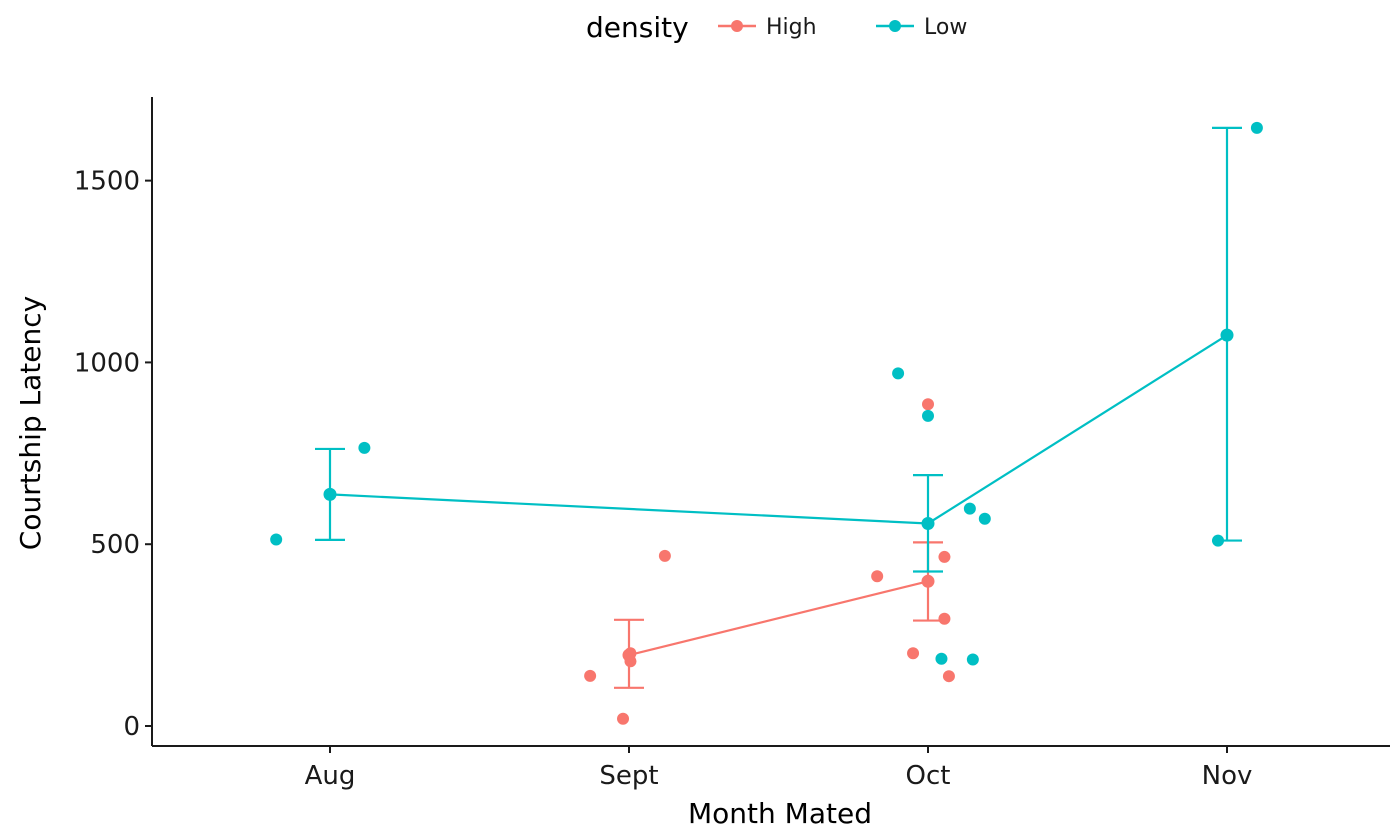  Describe the element at coordinates (771, 768) in the screenshot. I see `x-axis: Aug Sept Oct Nov` at that location.